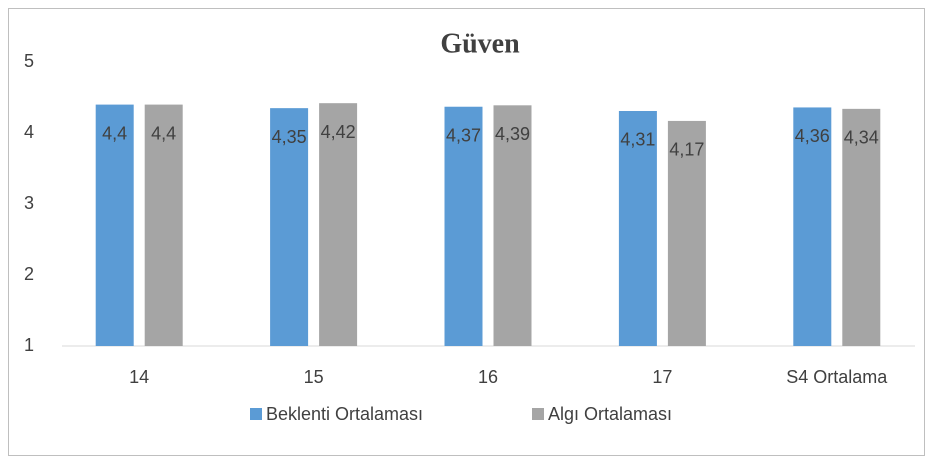 This screenshot has width=931, height=458. Describe the element at coordinates (314, 377) in the screenshot. I see `x-tick-label: 15` at that location.